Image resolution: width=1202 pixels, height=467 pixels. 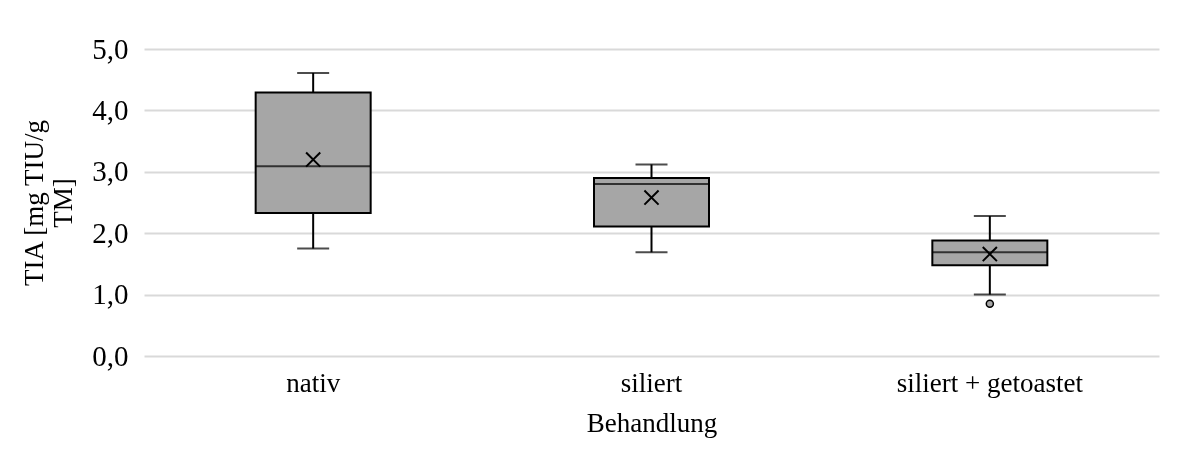 What do you see at coordinates (110, 294) in the screenshot?
I see `y-tick-label: 1,0` at bounding box center [110, 294].